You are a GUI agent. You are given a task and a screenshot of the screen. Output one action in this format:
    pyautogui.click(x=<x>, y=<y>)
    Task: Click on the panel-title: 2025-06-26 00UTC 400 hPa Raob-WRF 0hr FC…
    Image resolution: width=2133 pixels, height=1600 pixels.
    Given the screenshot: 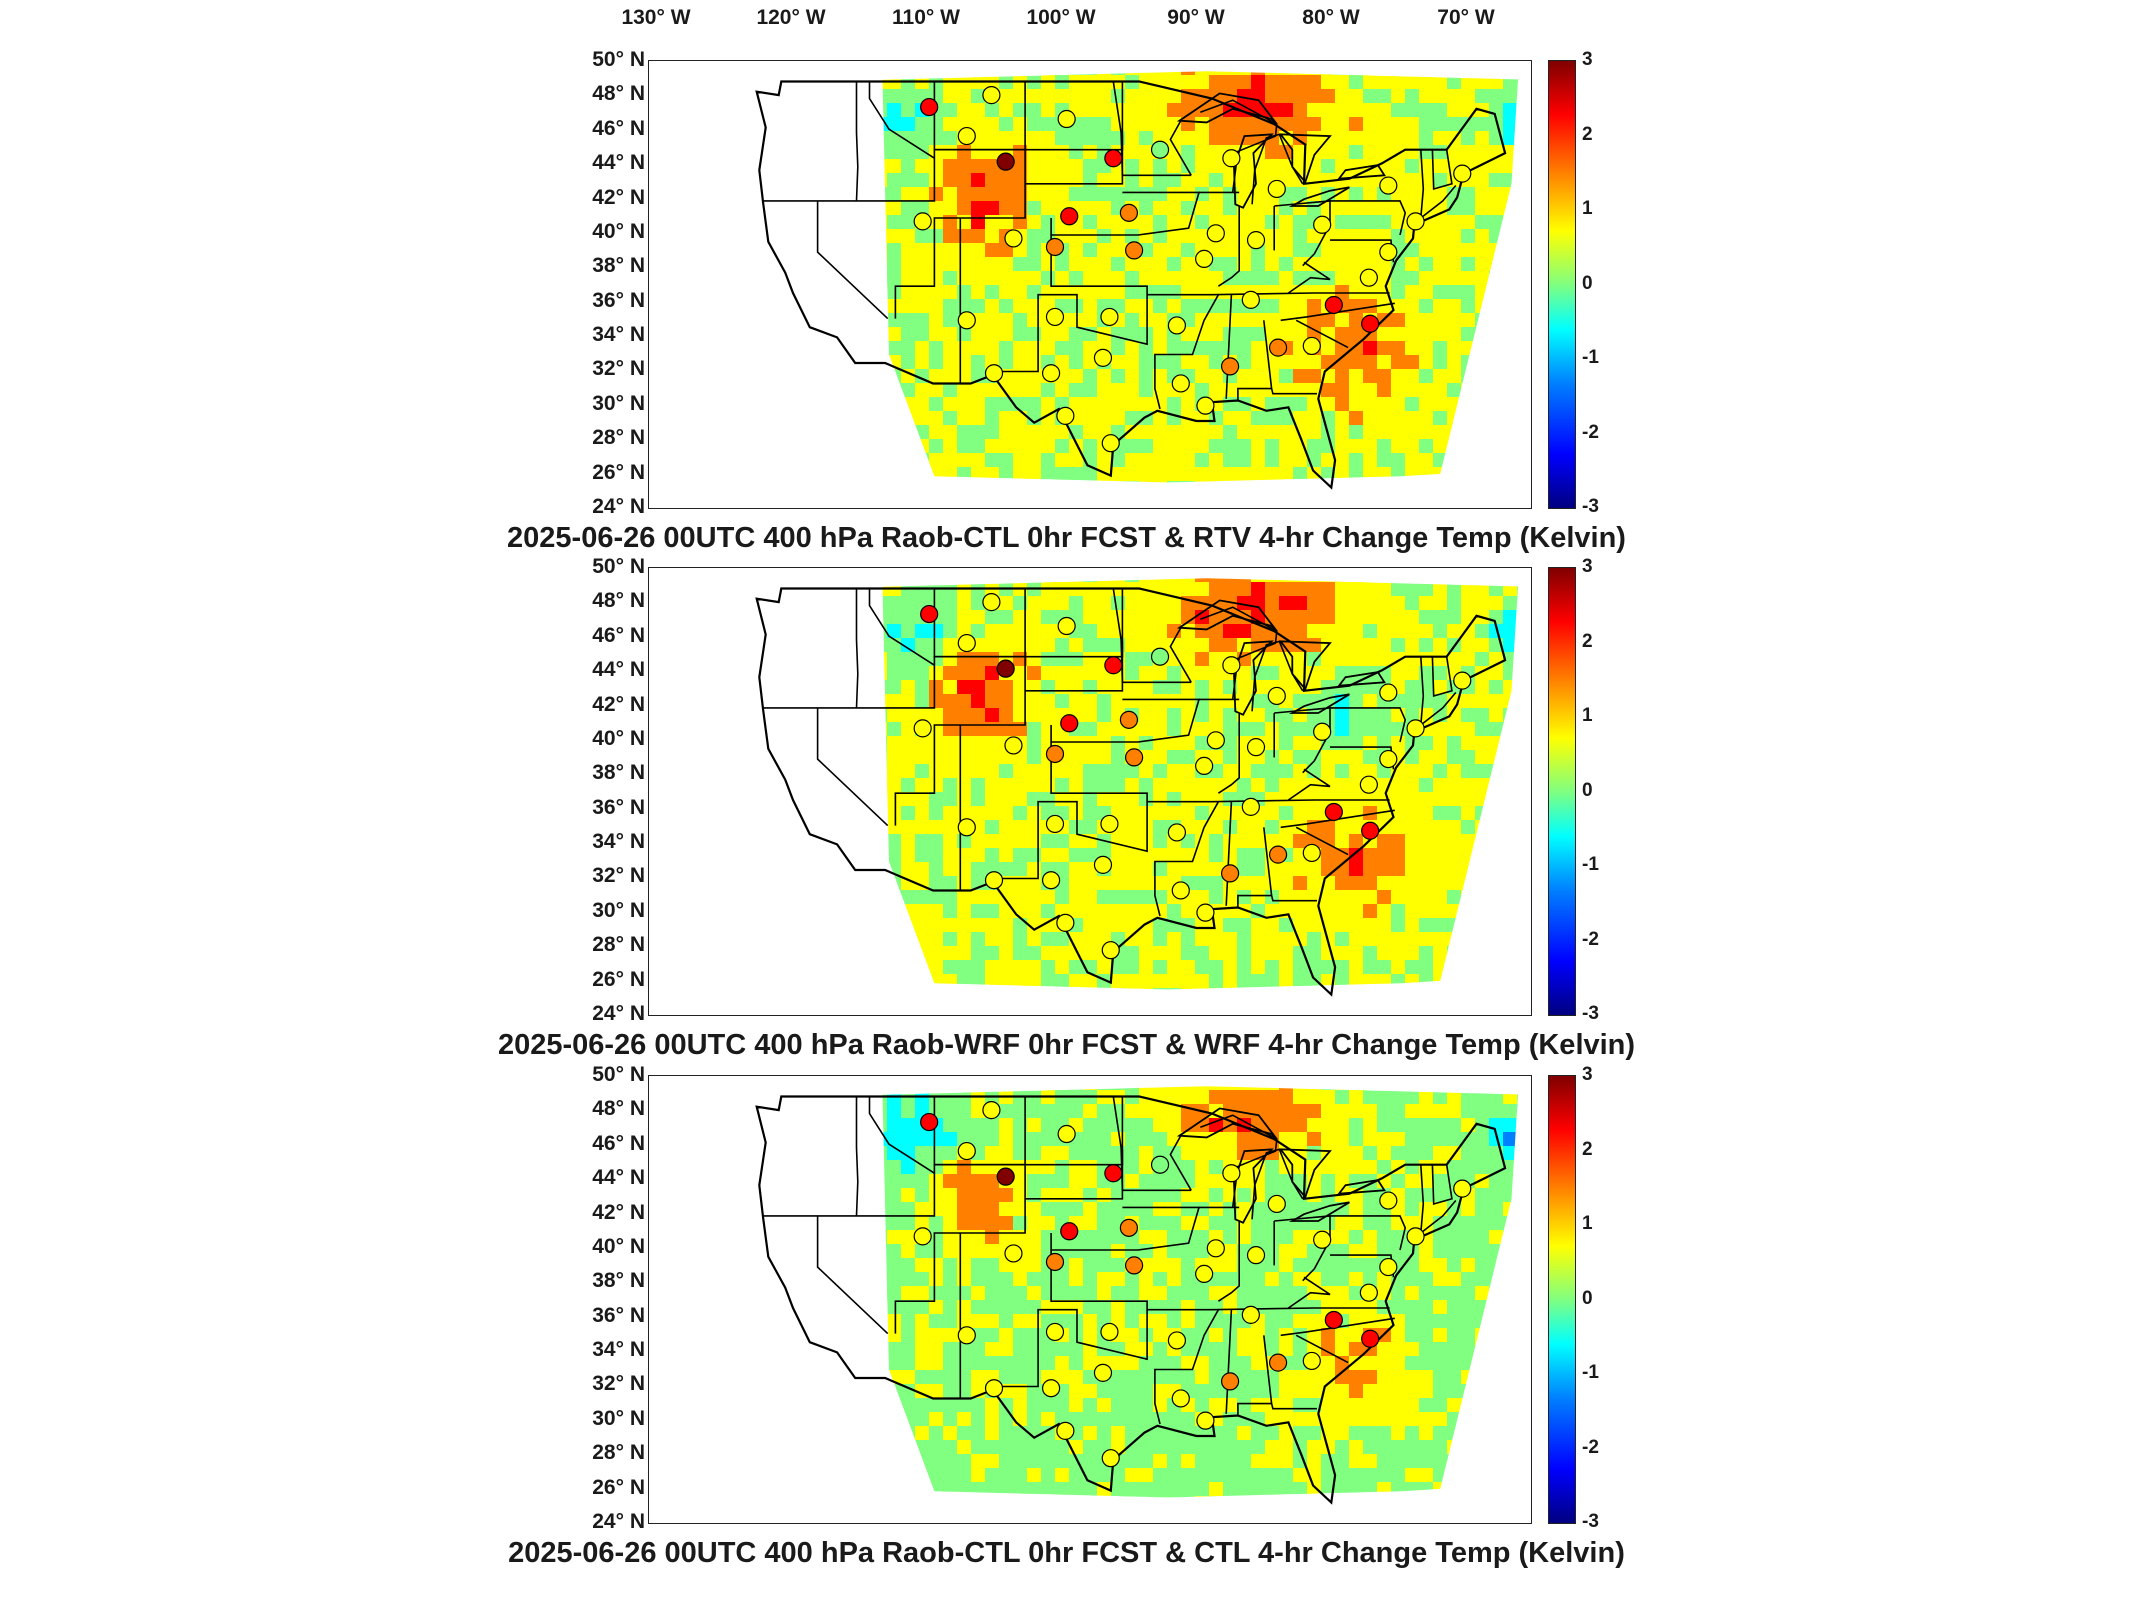 What is the action you would take?
    pyautogui.click(x=1066, y=1045)
    